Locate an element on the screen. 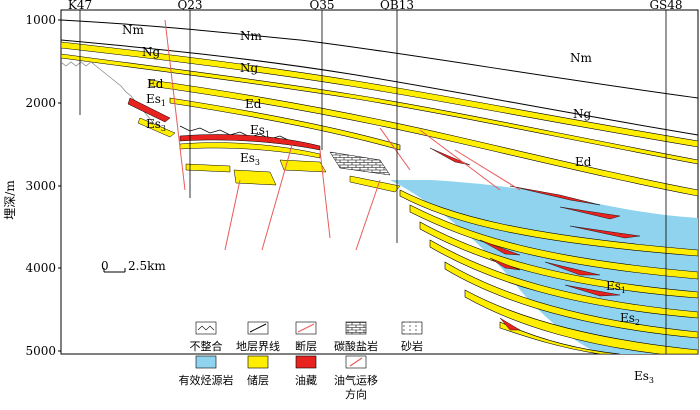 The height and width of the screenshot is (410, 700). well-label-q23: Q23 is located at coordinates (189, 6).